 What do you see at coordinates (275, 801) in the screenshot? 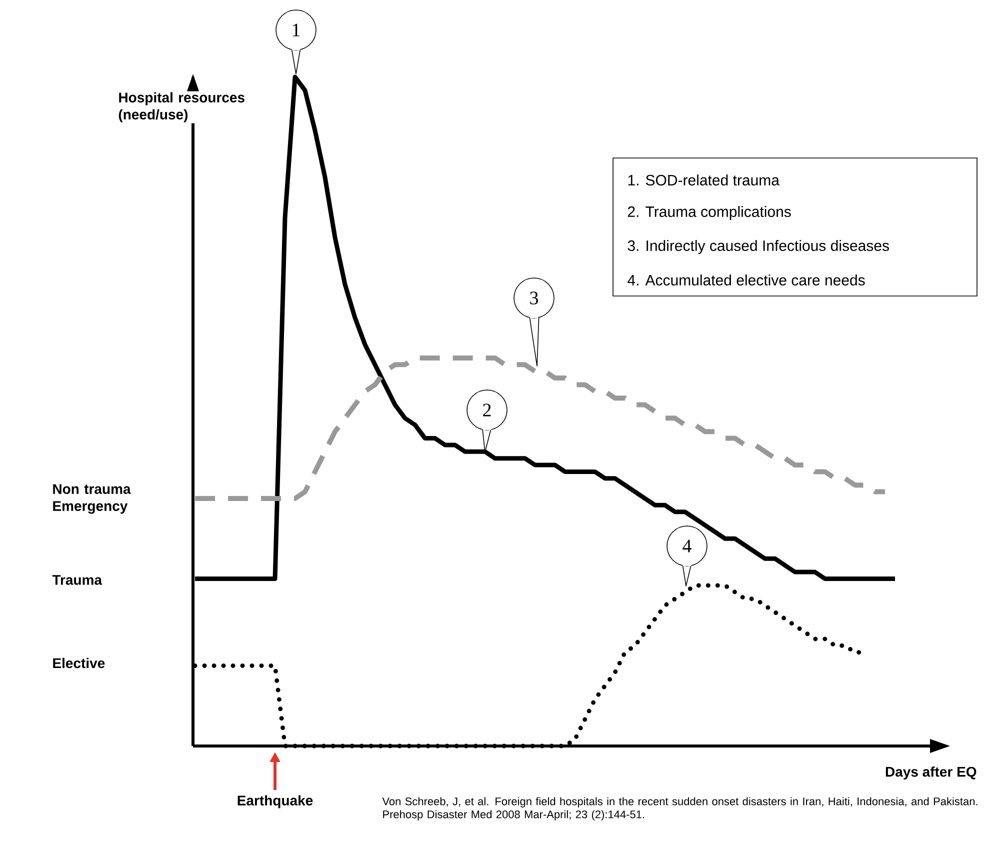
I see `text: Earthquake` at bounding box center [275, 801].